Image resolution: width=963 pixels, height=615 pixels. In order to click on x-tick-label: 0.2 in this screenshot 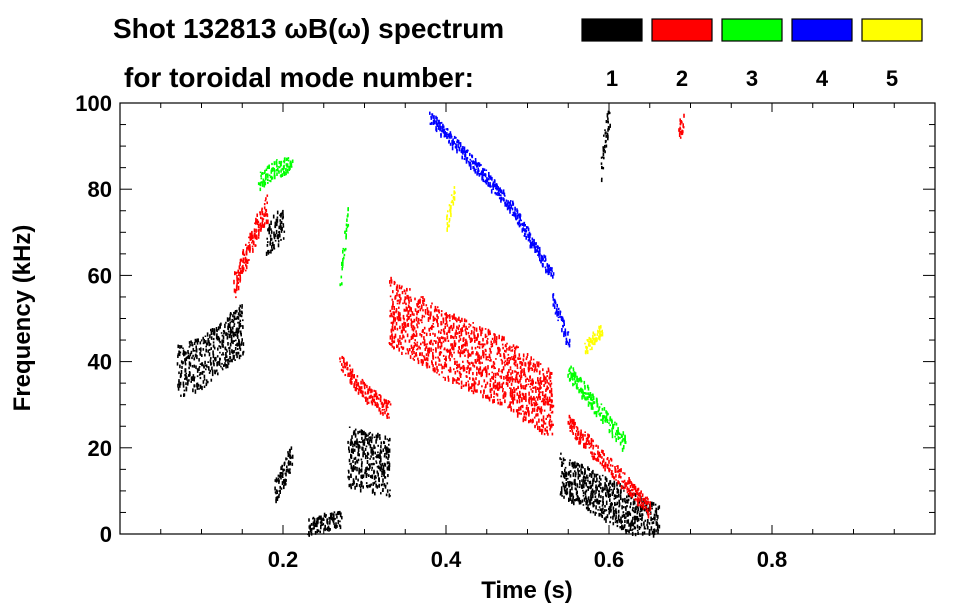, I will do `click(283, 559)`.